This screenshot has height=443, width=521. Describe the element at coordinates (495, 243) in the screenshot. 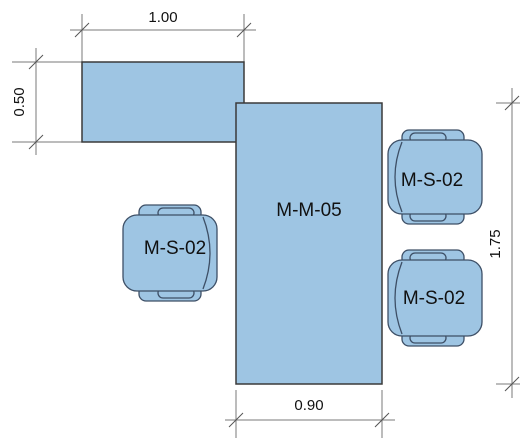

I see `dimension-label-right-height: 1.75` at that location.